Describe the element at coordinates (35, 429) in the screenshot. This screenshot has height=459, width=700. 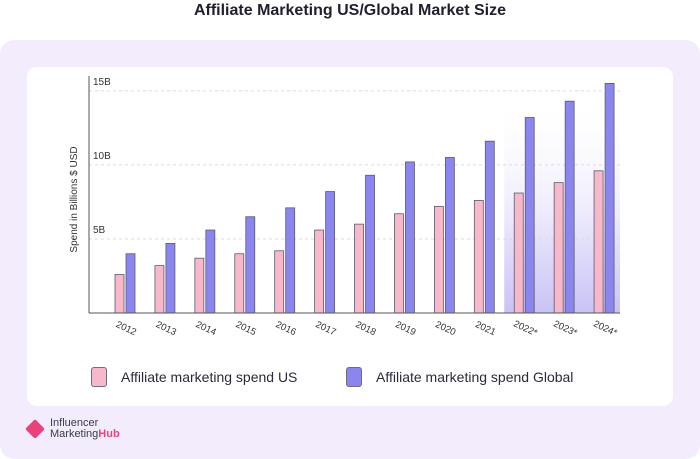
I see `logo-diamond-icon` at that location.